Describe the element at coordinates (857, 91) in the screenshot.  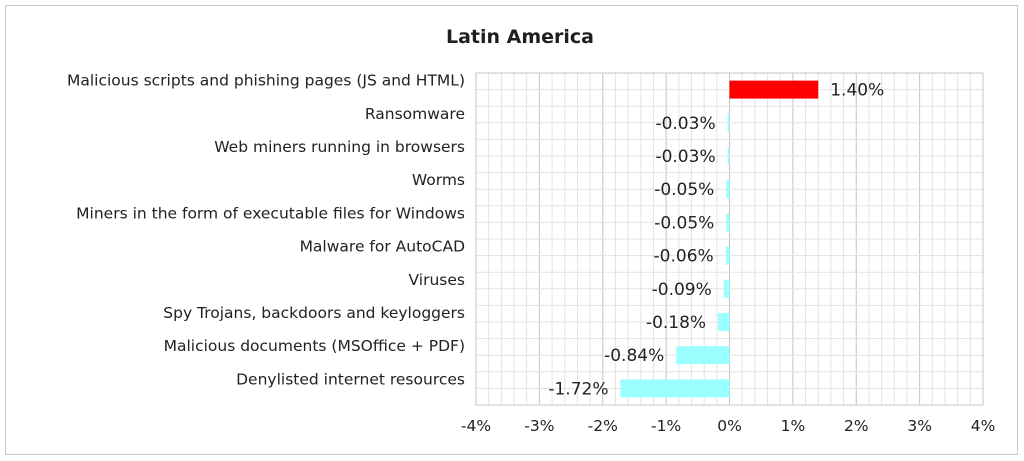
I see `value-label: 1.40%` at that location.